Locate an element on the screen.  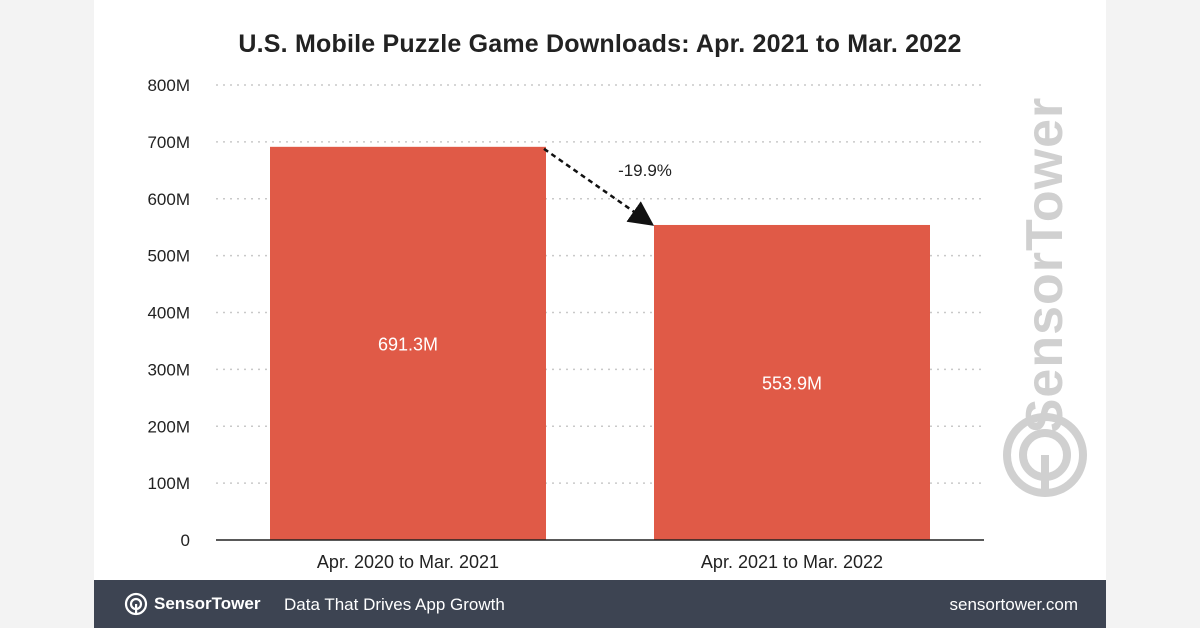
y-tick-label: 100M is located at coordinates (168, 483).